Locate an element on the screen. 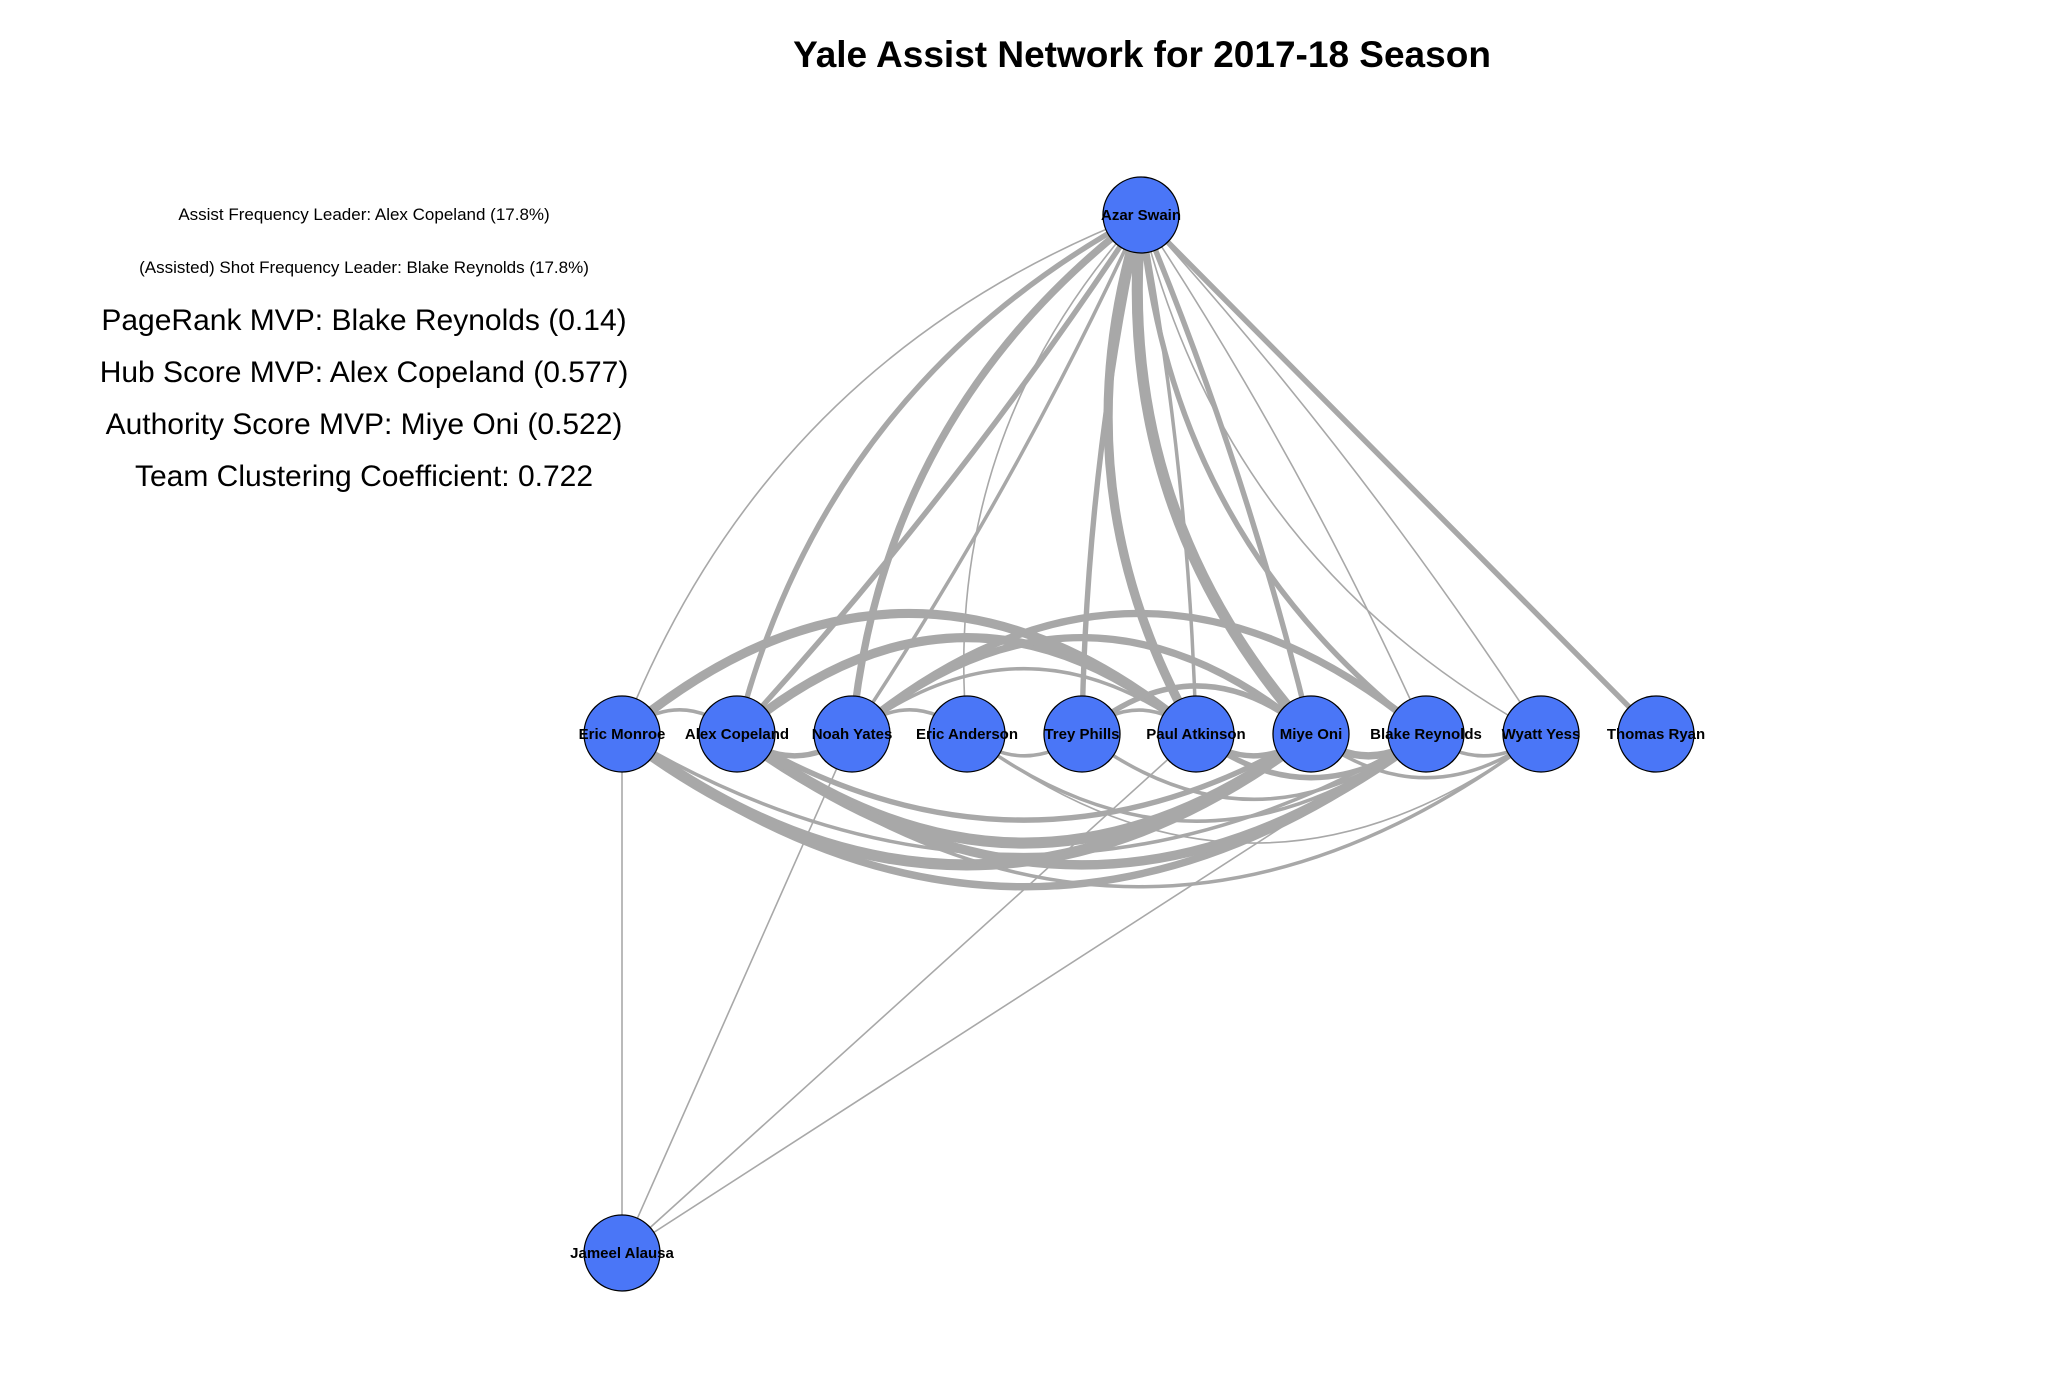 This screenshot has height=1382, width=2050. edge-reynolds-to-monroe is located at coordinates (1024, 794).